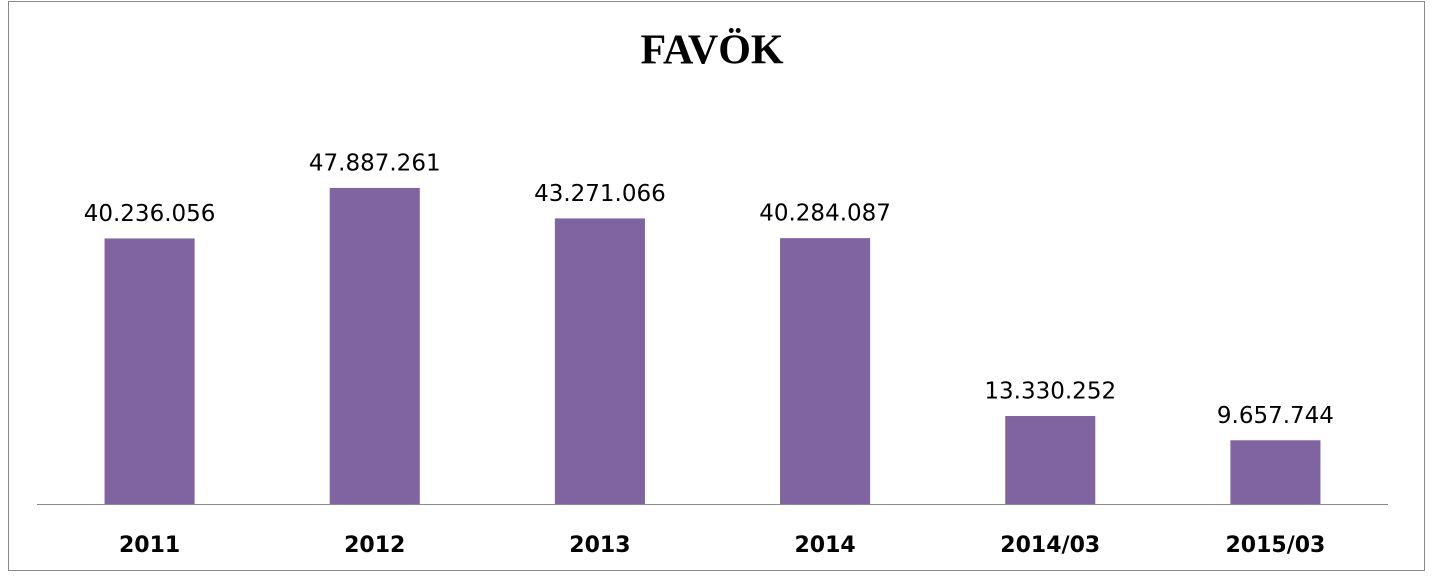 This screenshot has height=578, width=1433. What do you see at coordinates (150, 214) in the screenshot?
I see `data-label: 40.236.056` at bounding box center [150, 214].